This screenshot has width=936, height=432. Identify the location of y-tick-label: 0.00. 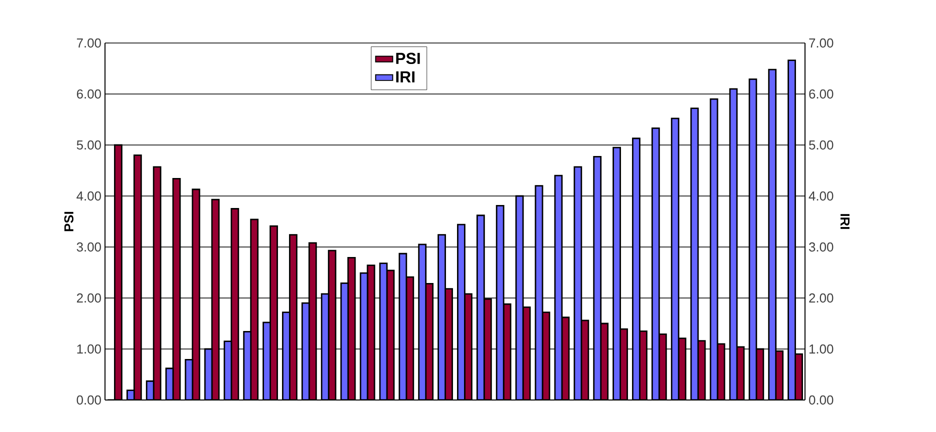
(88, 400).